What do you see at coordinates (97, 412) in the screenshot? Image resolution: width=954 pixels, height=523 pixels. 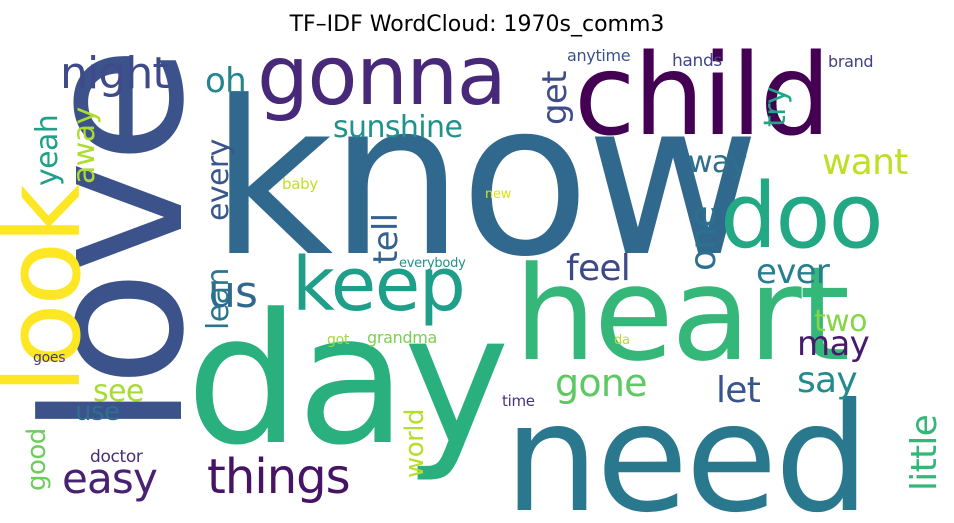 I see `word-use: use` at bounding box center [97, 412].